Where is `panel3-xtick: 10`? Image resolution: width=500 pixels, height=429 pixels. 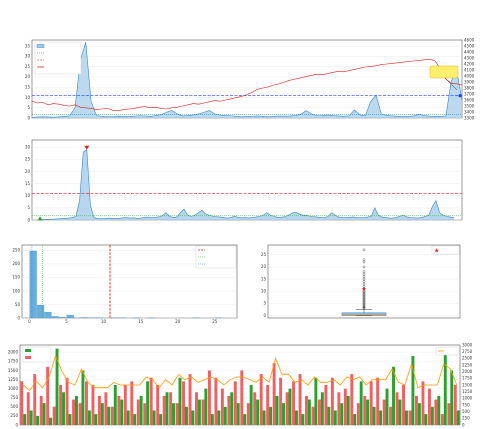 panel3-xtick: 10 is located at coordinates (104, 321).